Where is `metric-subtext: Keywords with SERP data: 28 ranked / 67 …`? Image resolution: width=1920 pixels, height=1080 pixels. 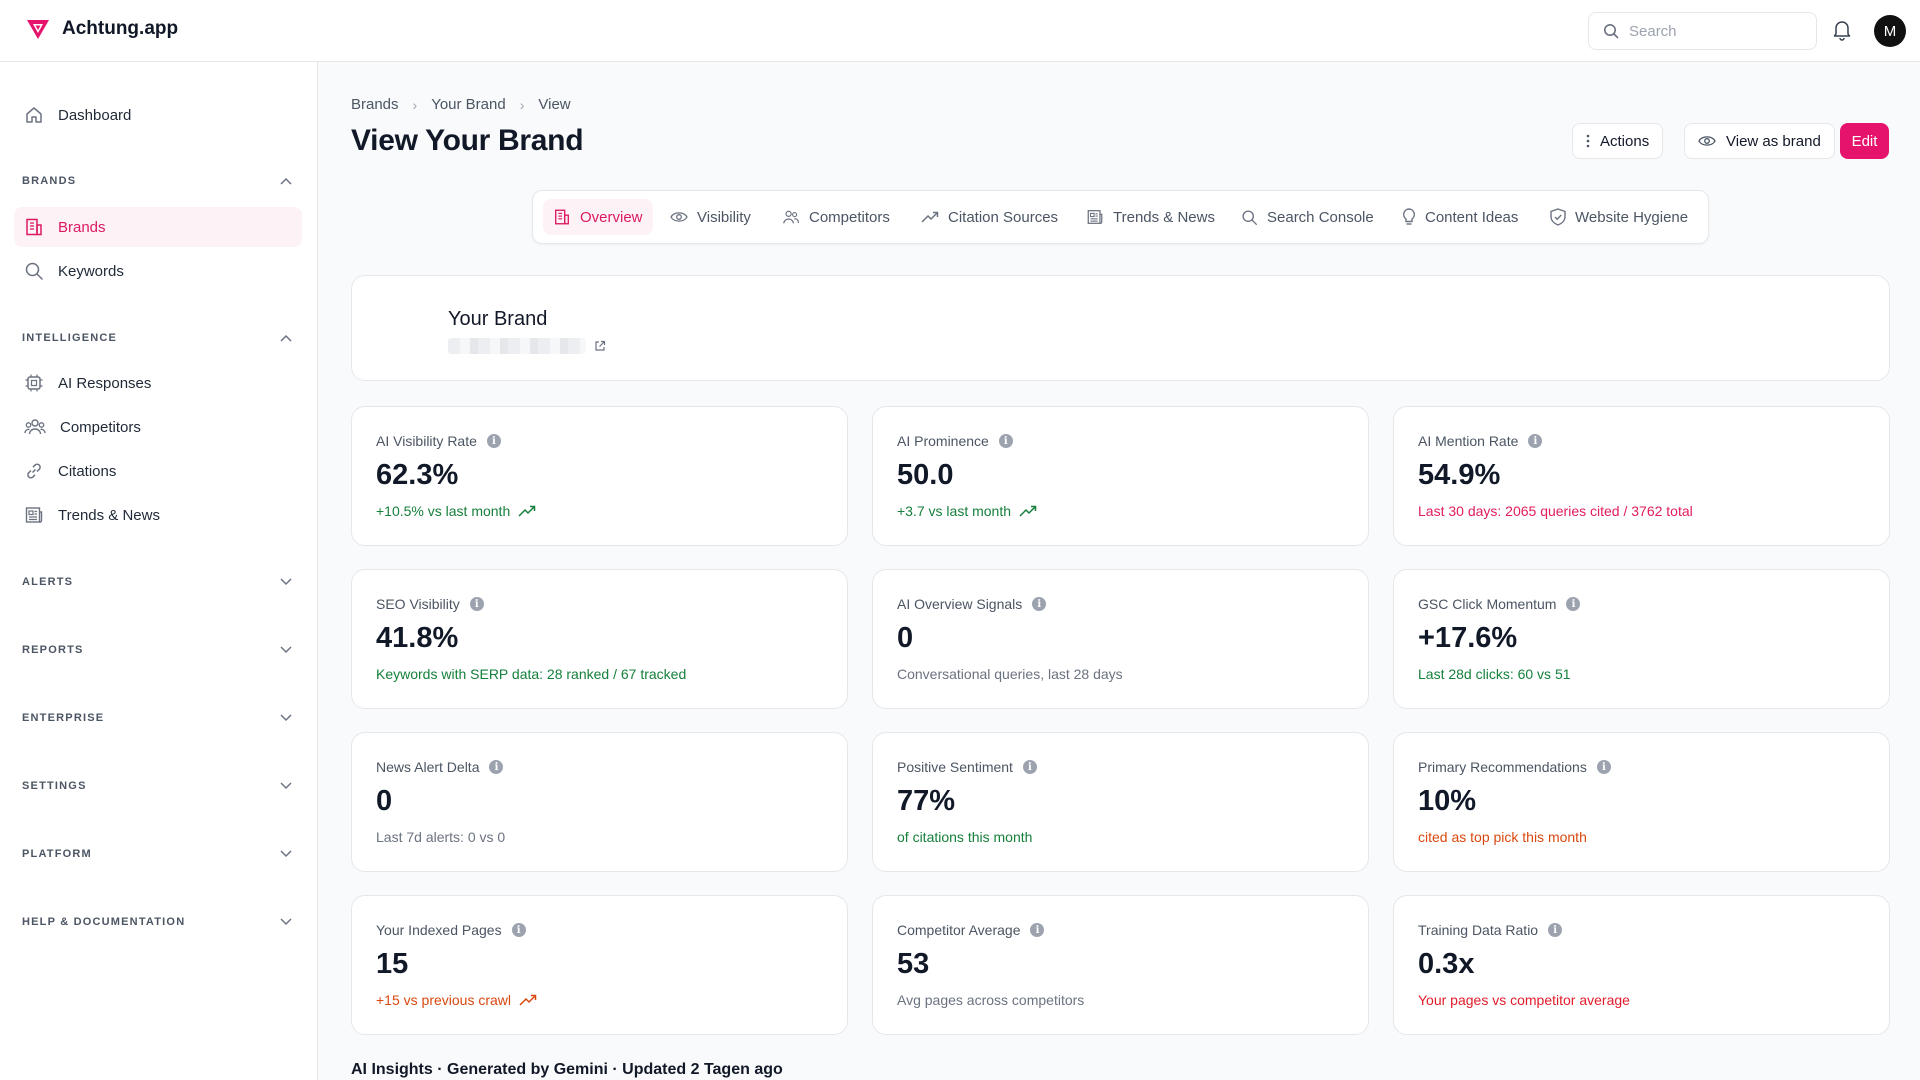
metric-subtext: Keywords with SERP data: 28 ranked / 67 … is located at coordinates (531, 674).